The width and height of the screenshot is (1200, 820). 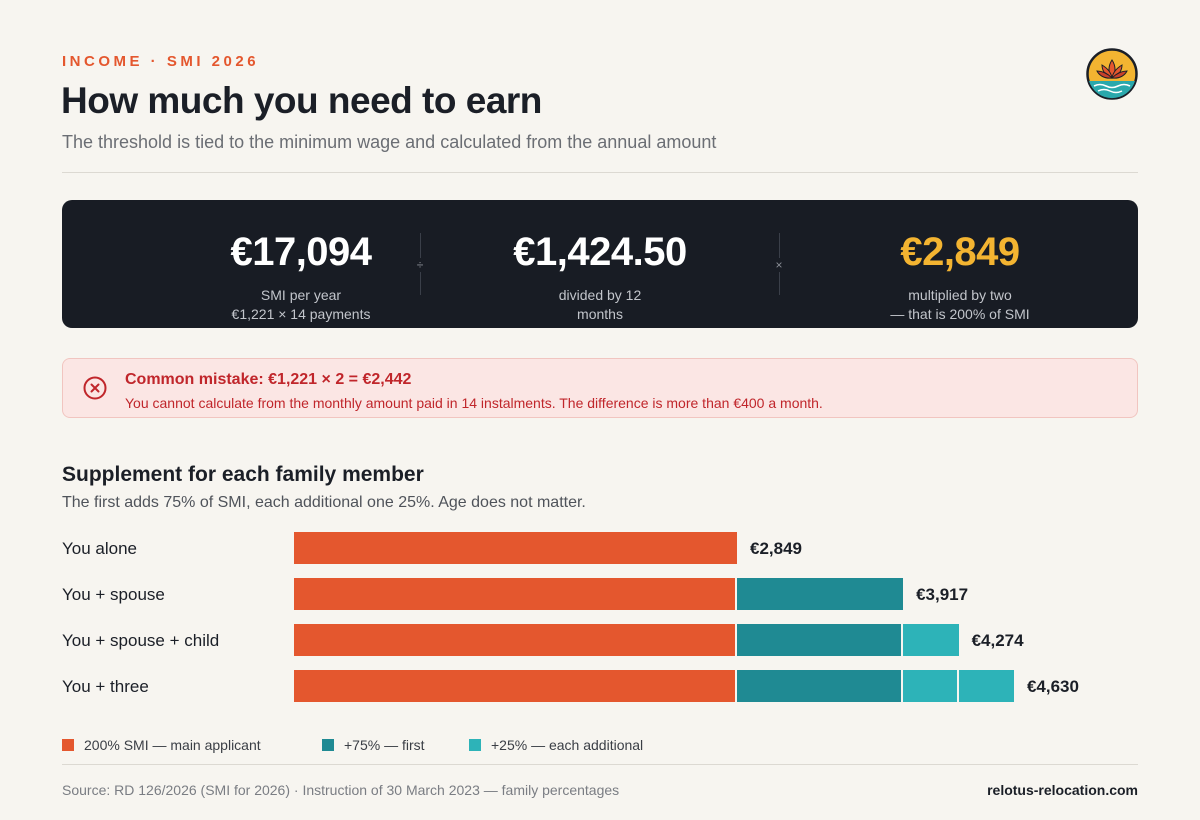 What do you see at coordinates (161, 61) in the screenshot?
I see `eyebrow-label: INCOME · SMI 2026` at bounding box center [161, 61].